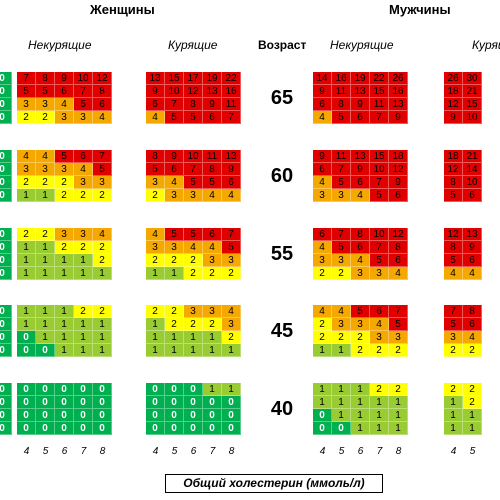  What do you see at coordinates (155, 91) in the screenshot?
I see `heat-cell-women-smoking: 9` at bounding box center [155, 91].